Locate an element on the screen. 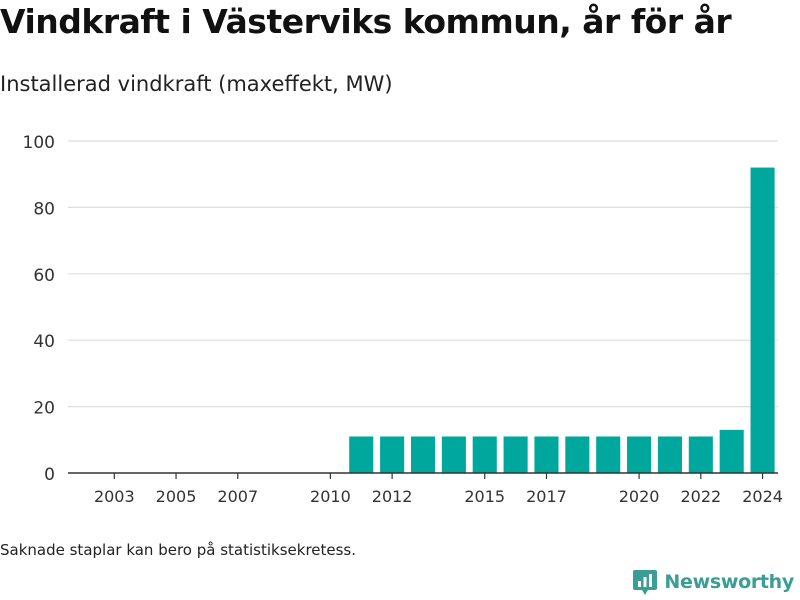  brand-logo: Newsworthy is located at coordinates (713, 582).